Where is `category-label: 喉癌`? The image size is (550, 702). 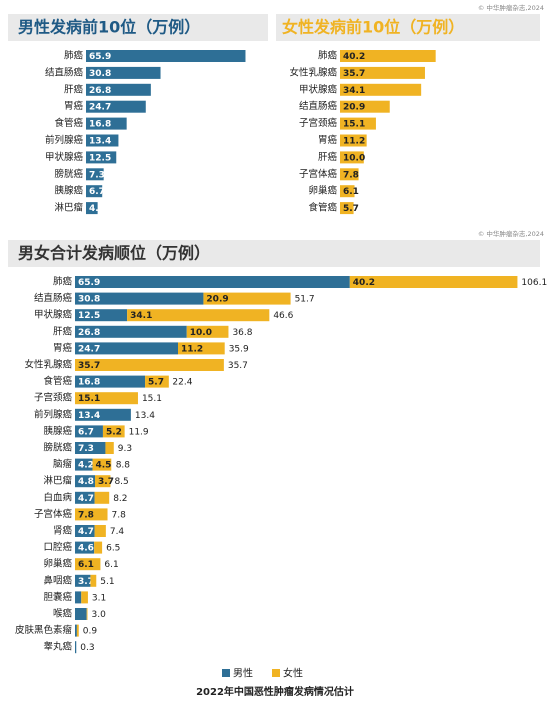 category-label: 喉癌 is located at coordinates (63, 614).